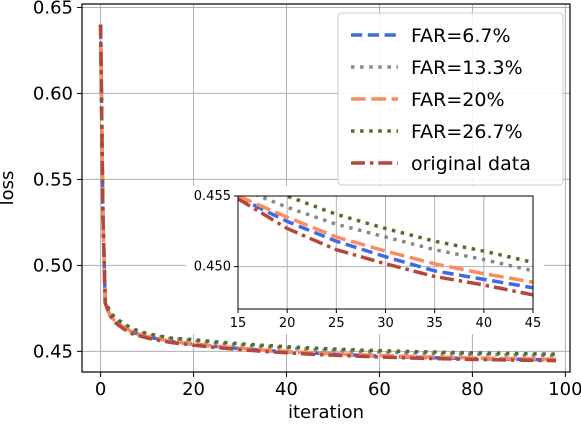 The width and height of the screenshot is (581, 425). I want to click on y-axis-label: loss, so click(9, 188).